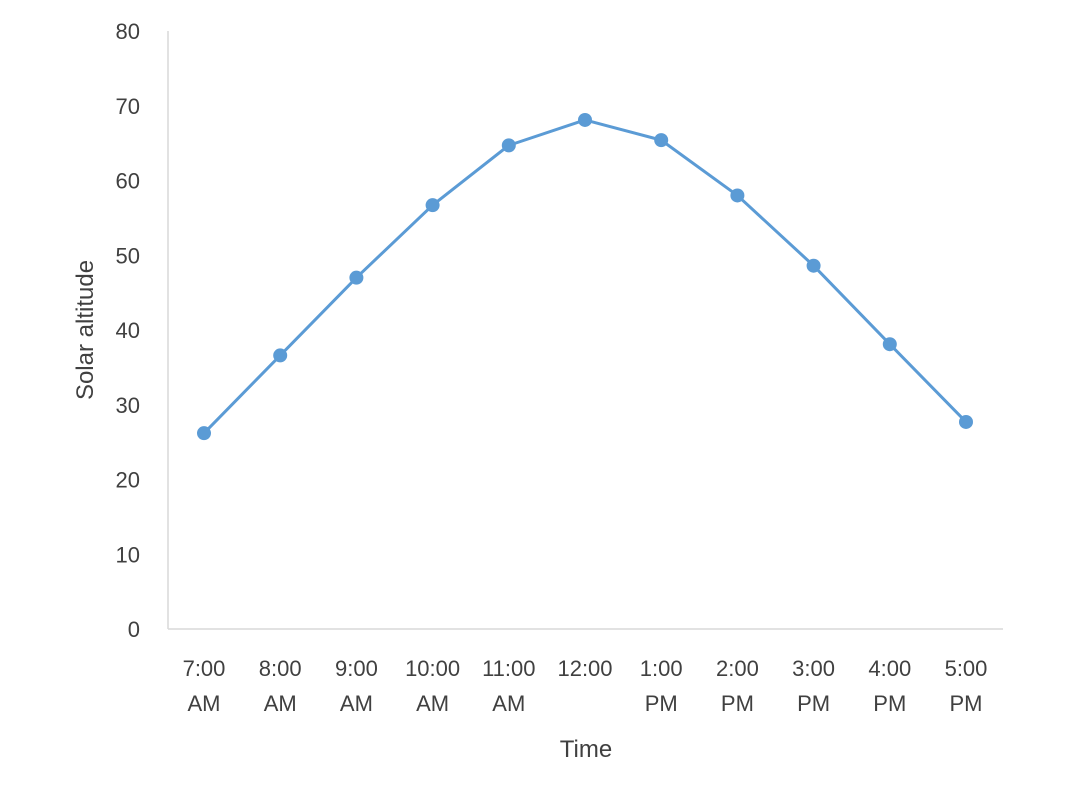  Describe the element at coordinates (661, 668) in the screenshot. I see `x-tick-label-line: 1:00` at that location.